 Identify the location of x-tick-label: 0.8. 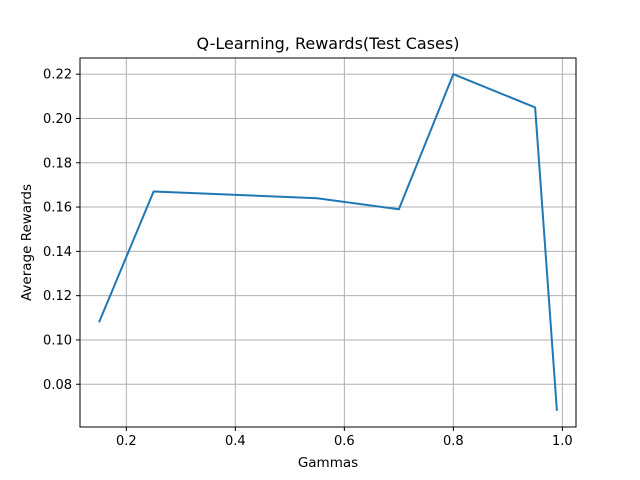
(453, 441).